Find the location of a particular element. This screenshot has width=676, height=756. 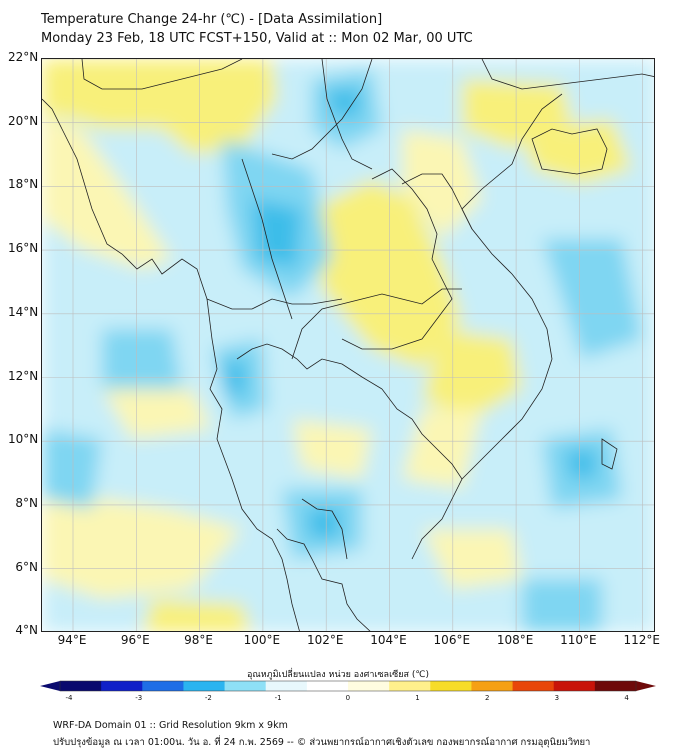

colorbar-tick-label: -3 is located at coordinates (139, 698).